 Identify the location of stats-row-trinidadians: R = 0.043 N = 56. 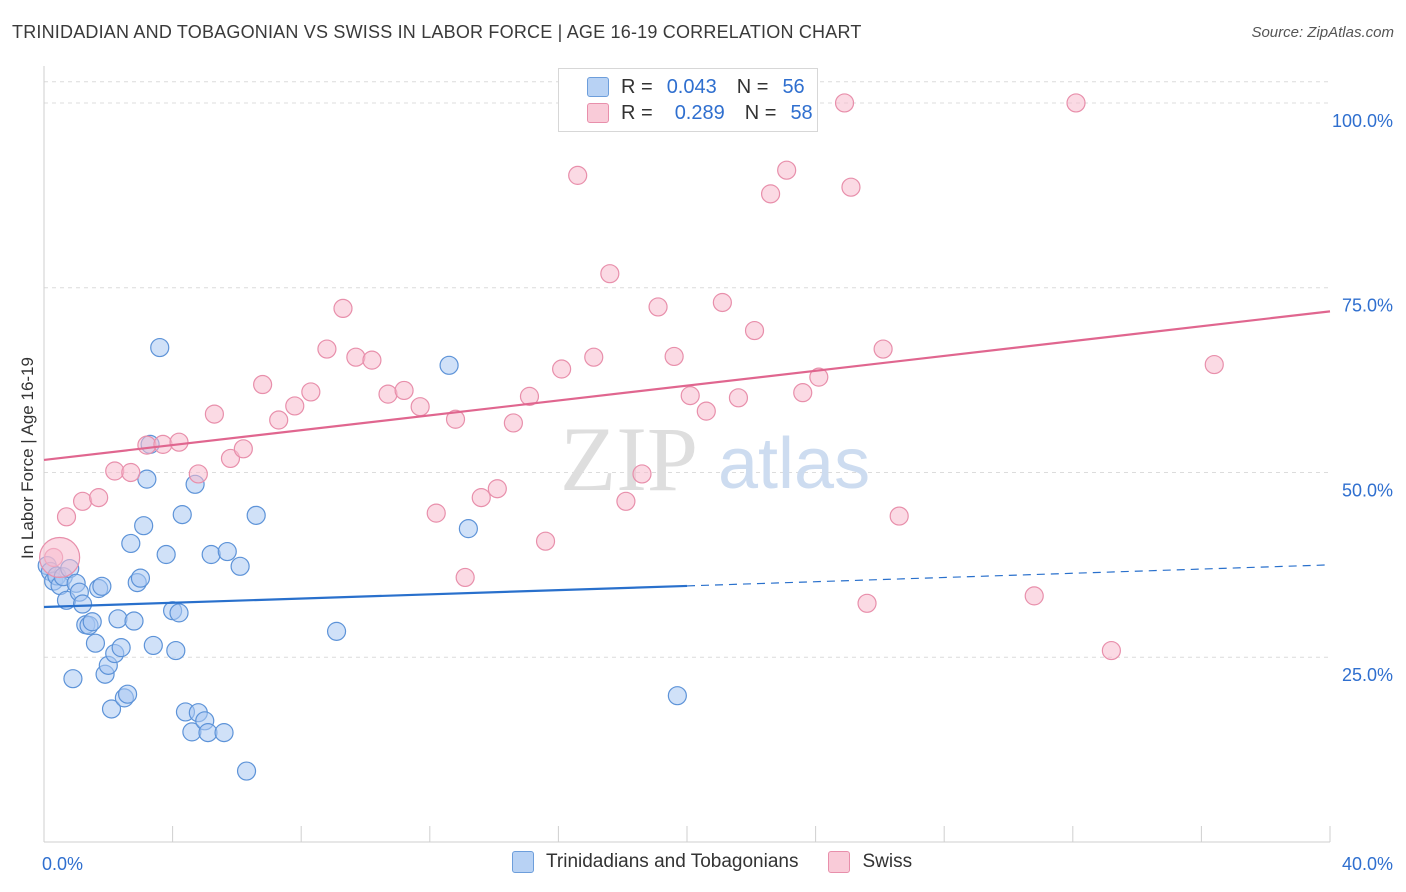
(696, 87).